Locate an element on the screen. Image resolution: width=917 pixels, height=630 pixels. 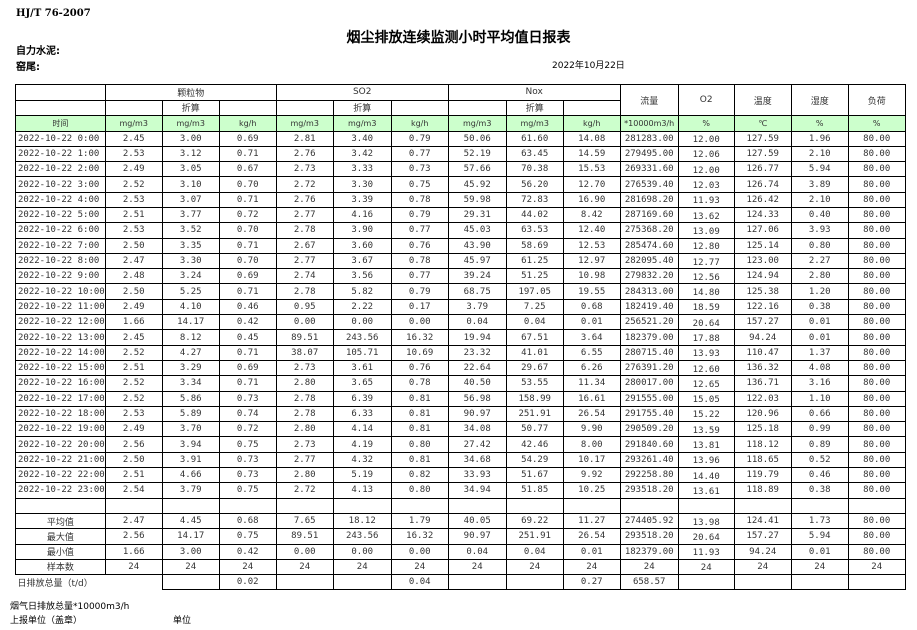
value-cell: 2.53 is located at coordinates (133, 199).